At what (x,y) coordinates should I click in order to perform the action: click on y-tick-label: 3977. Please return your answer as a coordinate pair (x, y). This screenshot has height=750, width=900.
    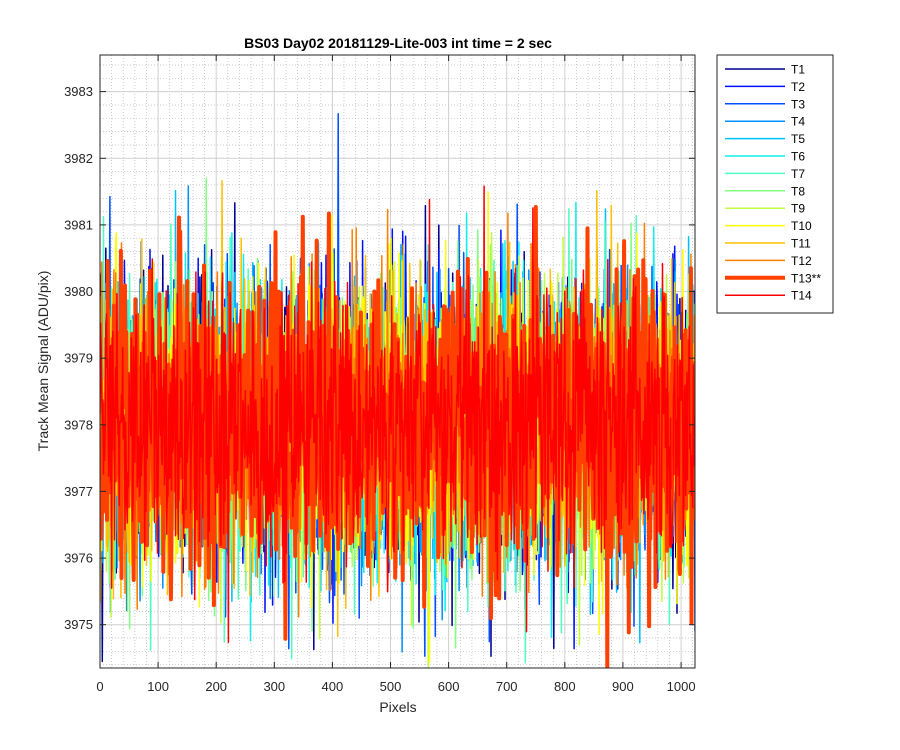
    Looking at the image, I should click on (78, 491).